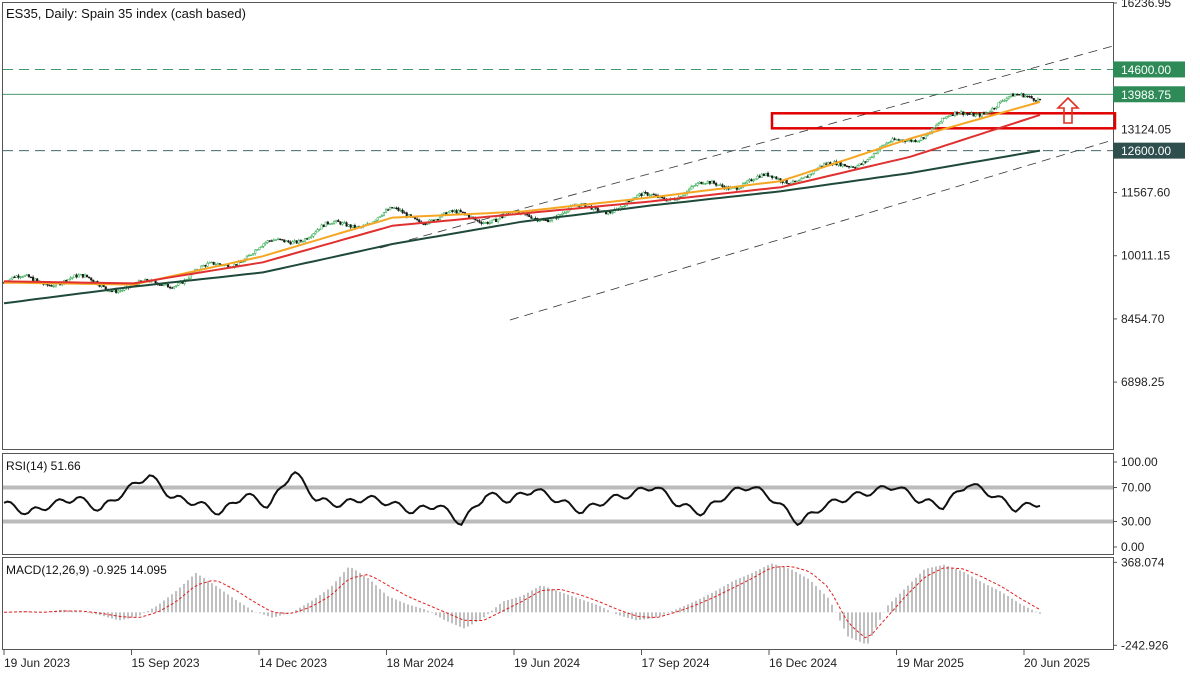 This screenshot has width=1200, height=675. What do you see at coordinates (166, 663) in the screenshot?
I see `x-tick-label: 15 Sep 2023` at bounding box center [166, 663].